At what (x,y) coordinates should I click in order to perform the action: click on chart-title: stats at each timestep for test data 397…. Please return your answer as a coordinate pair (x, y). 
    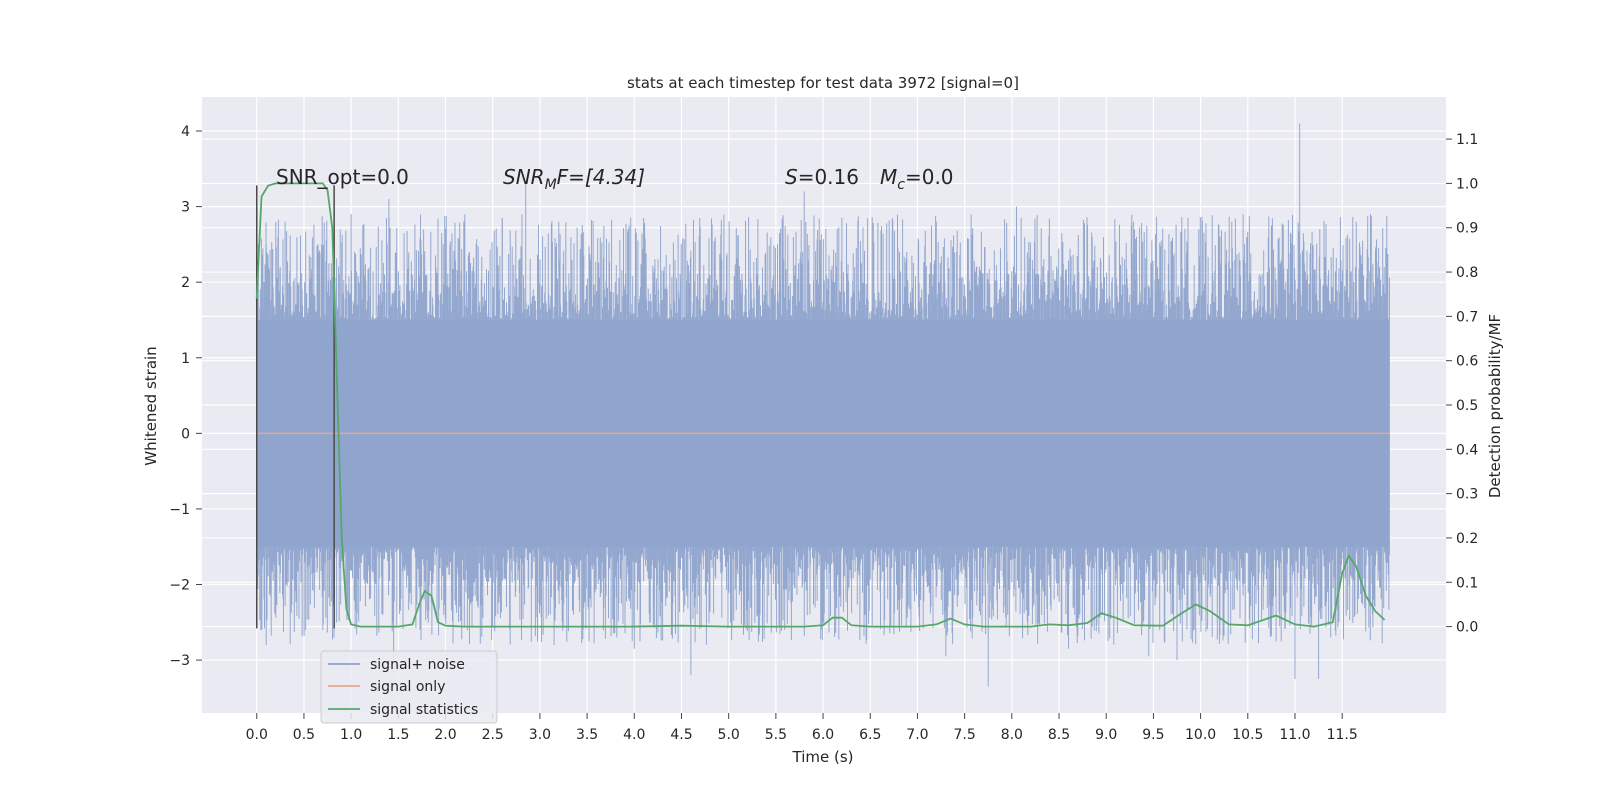
    Looking at the image, I should click on (823, 83).